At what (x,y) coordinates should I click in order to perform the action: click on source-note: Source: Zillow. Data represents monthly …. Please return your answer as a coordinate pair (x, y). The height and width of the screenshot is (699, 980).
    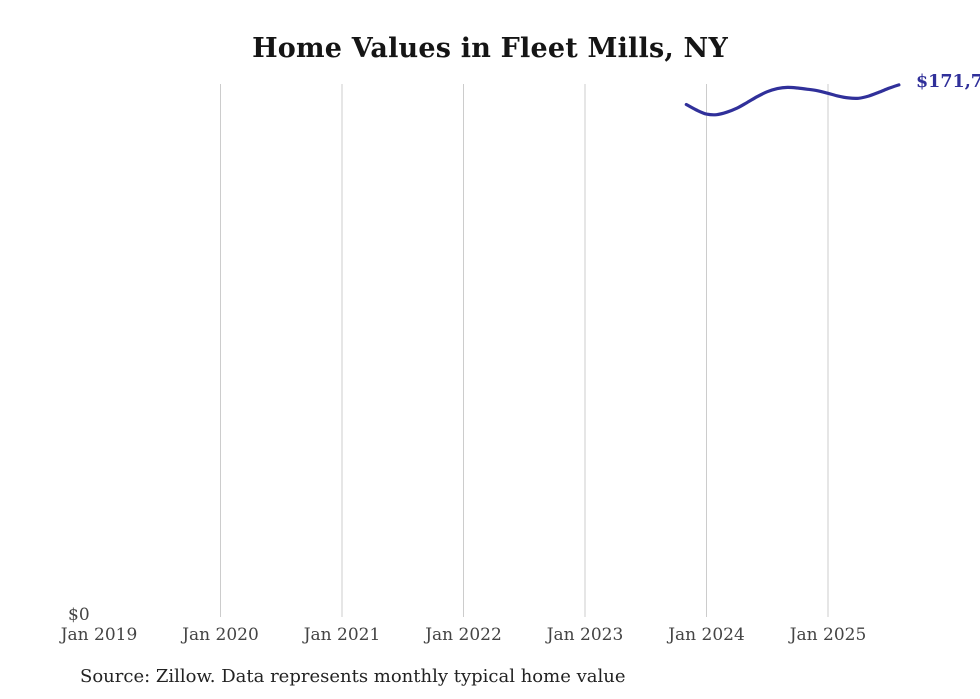
    Looking at the image, I should click on (353, 676).